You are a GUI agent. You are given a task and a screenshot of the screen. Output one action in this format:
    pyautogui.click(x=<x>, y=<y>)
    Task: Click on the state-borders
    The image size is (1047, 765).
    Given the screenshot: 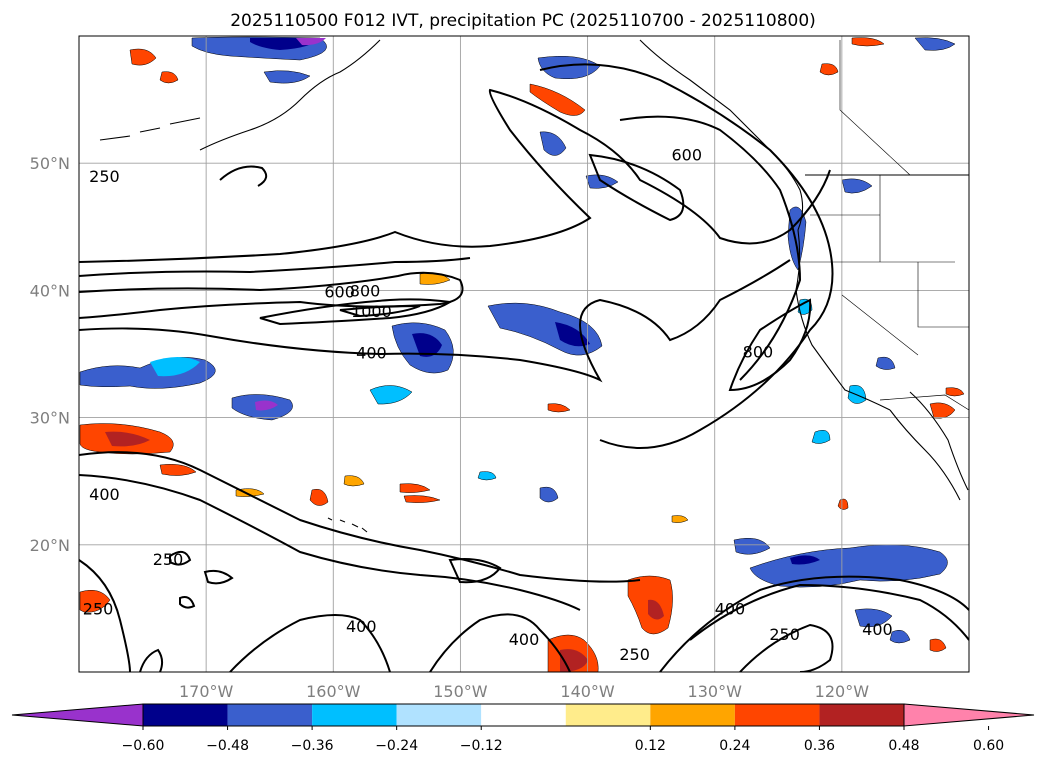 What is the action you would take?
    pyautogui.click(x=884, y=198)
    